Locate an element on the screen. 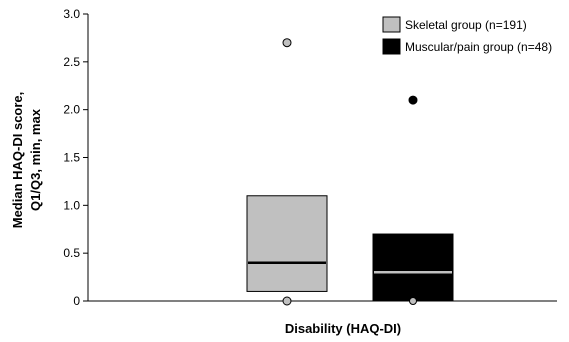  y-tick-label: 3.0 is located at coordinates (71, 14).